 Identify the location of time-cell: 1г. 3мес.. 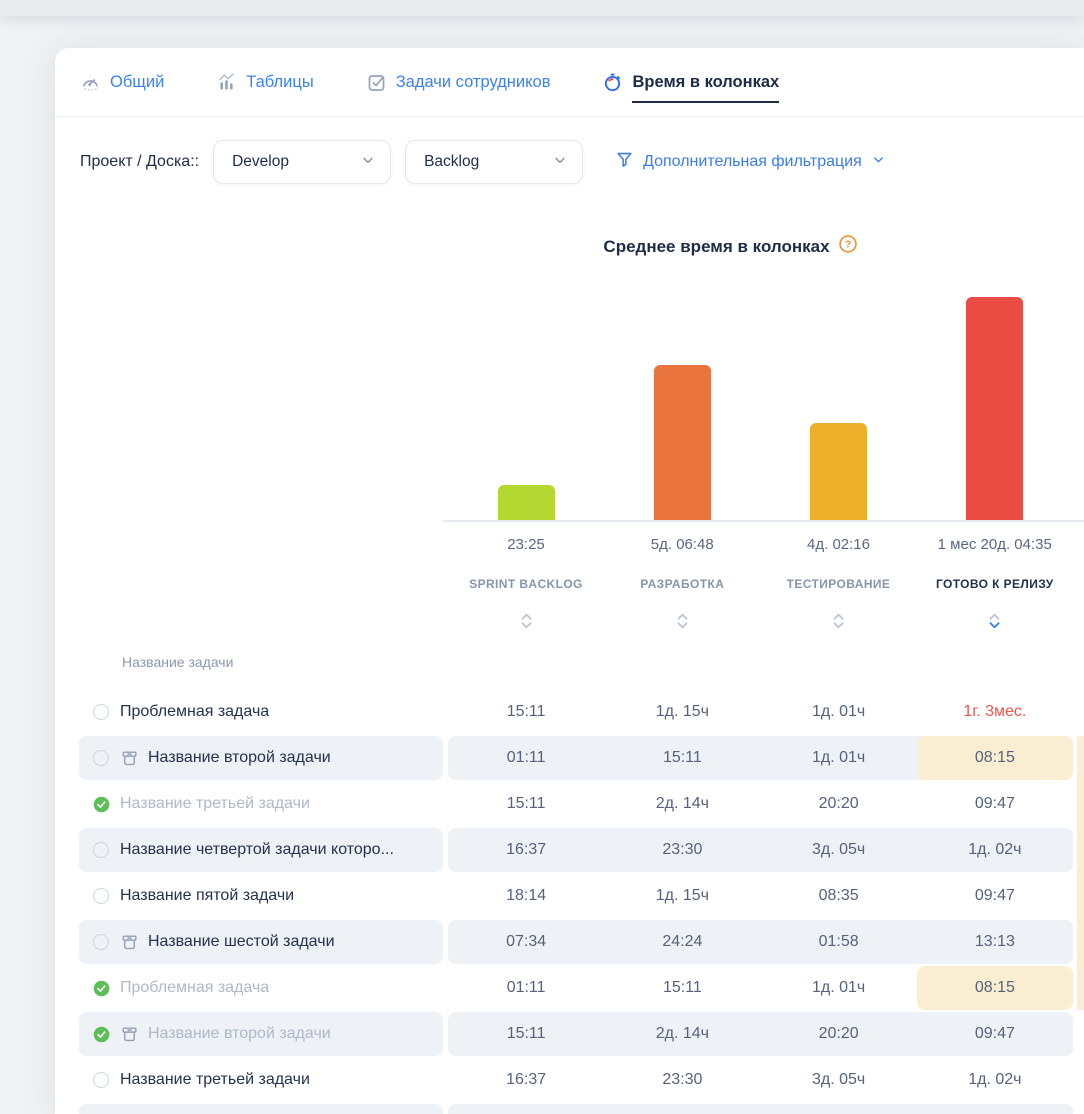
(995, 711).